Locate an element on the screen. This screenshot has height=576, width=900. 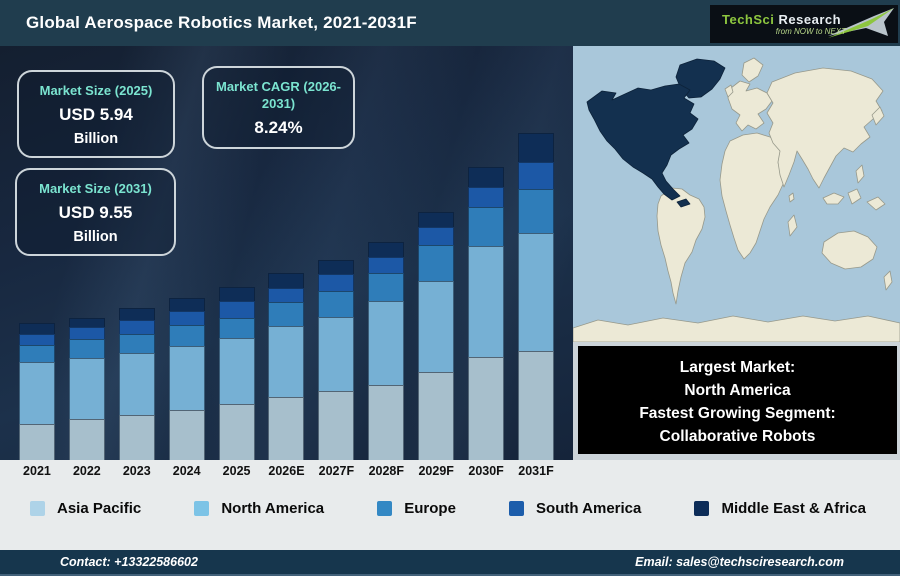
stat-value: USD 5.94 is located at coordinates (96, 114).